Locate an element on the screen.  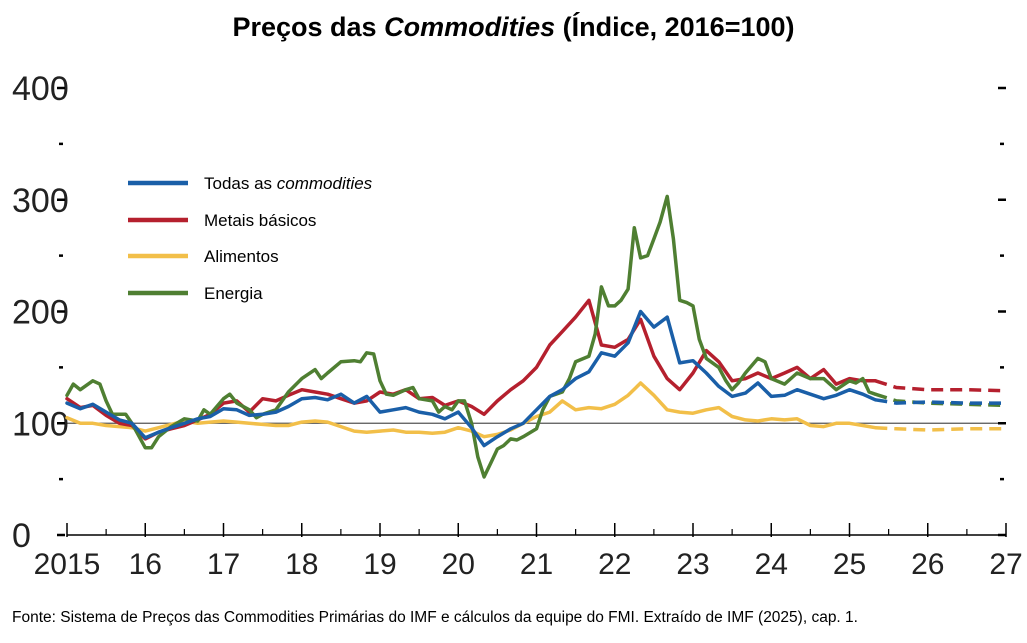
x-tick-label: 16 is located at coordinates (145, 564).